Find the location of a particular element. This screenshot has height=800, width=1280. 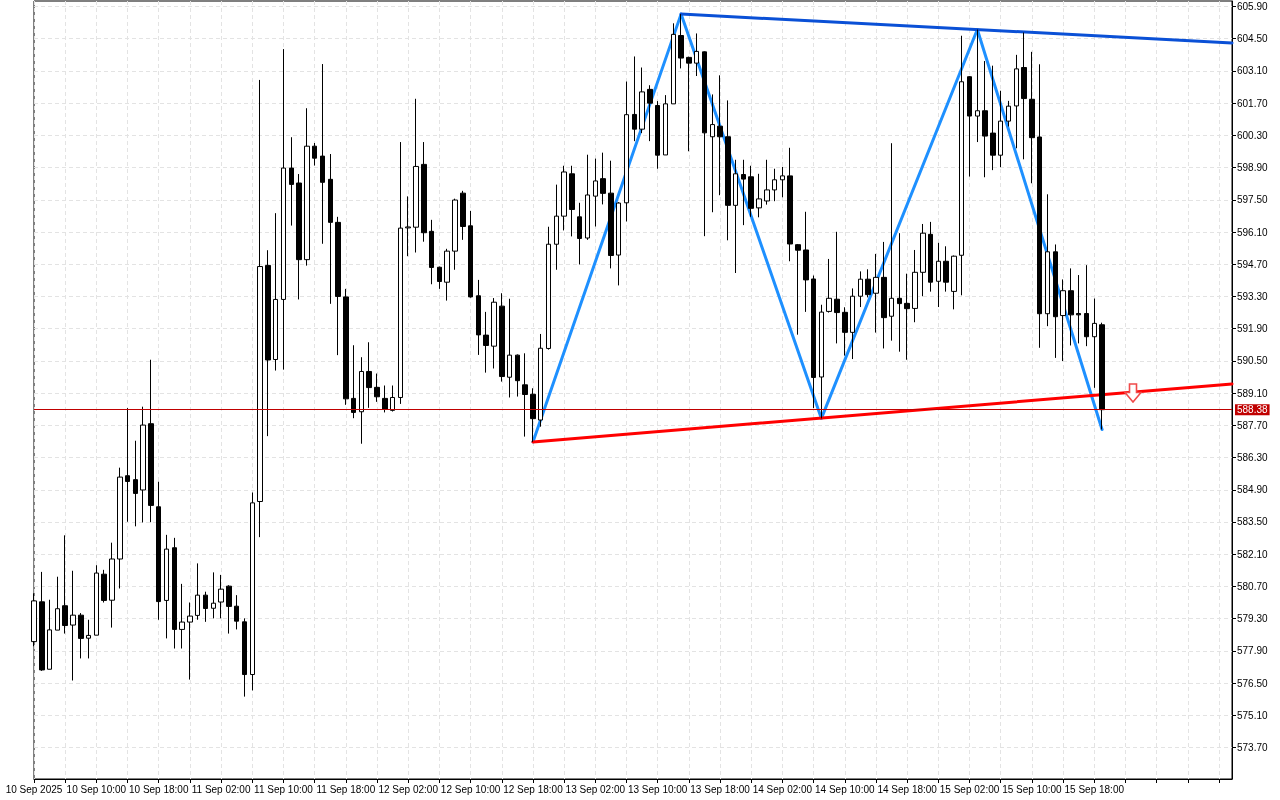

y-tick-label: 589.10 is located at coordinates (1253, 393).